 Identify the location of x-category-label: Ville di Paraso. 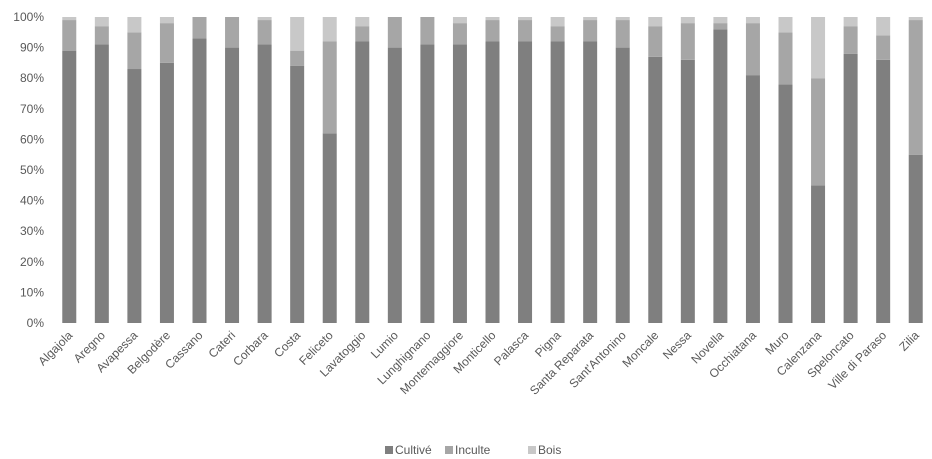
(857, 360).